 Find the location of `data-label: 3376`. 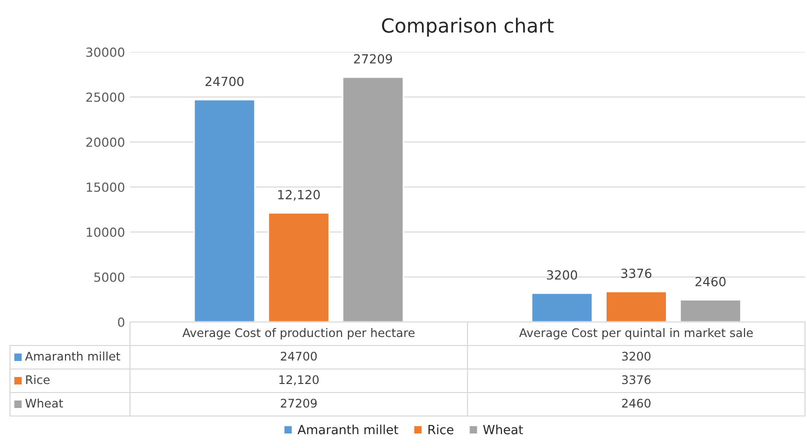

data-label: 3376 is located at coordinates (636, 379).